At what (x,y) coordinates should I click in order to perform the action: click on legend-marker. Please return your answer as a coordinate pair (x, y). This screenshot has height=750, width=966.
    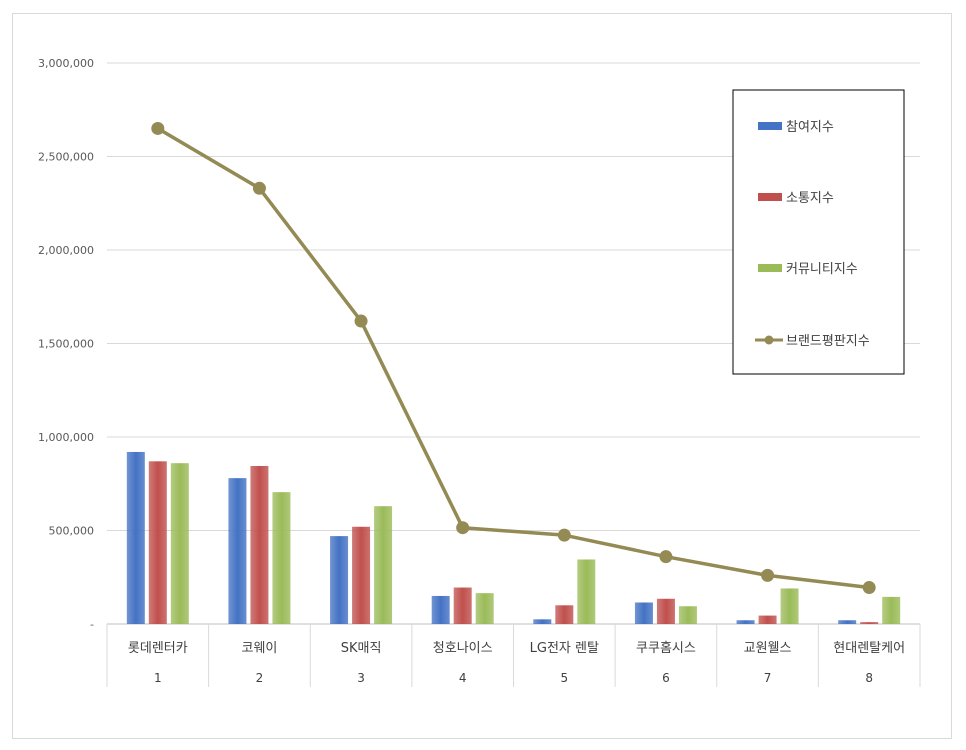
    Looking at the image, I should click on (769, 340).